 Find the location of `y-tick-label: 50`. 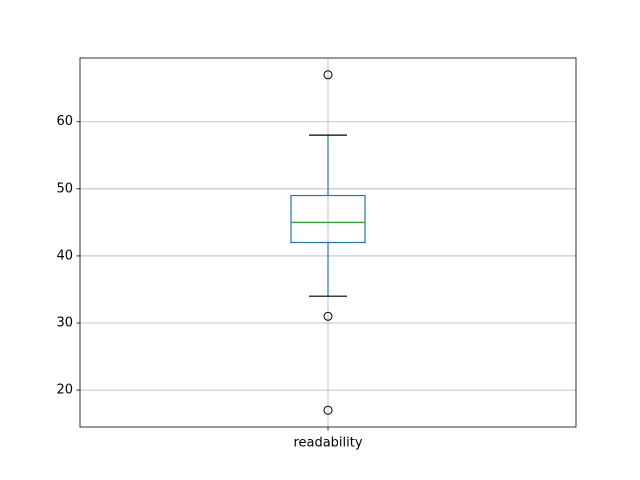

y-tick-label: 50 is located at coordinates (64, 188).